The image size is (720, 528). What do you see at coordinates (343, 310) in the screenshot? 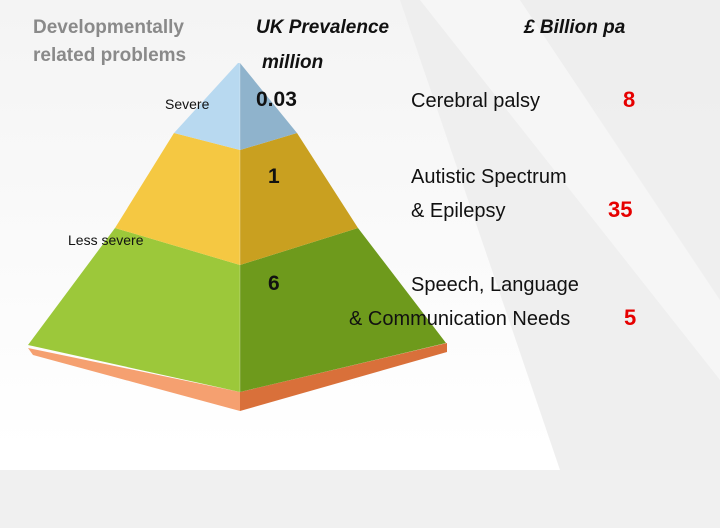
I see `pyramid-tier-3-side` at bounding box center [343, 310].